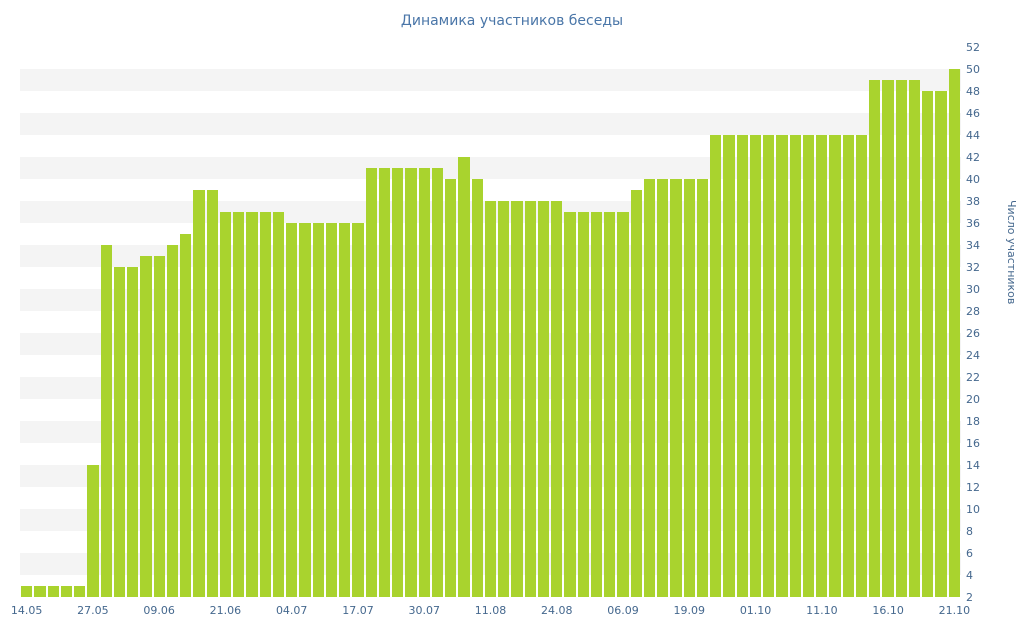  I want to click on y-tick-label: 44, so click(973, 135).